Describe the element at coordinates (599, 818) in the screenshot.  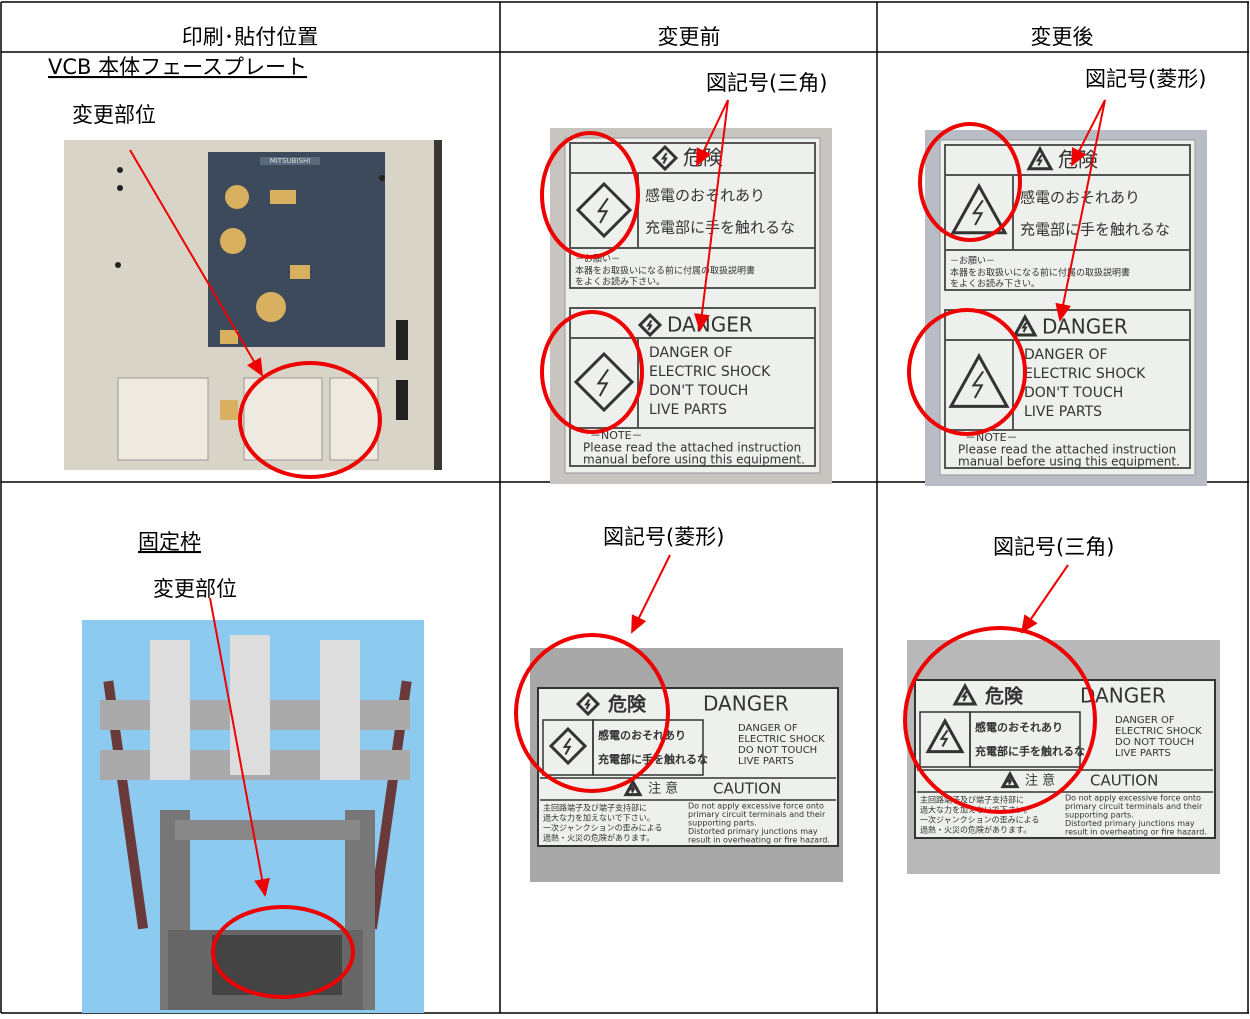
I see `label-text: 過大な力を加えないで下さい。` at that location.